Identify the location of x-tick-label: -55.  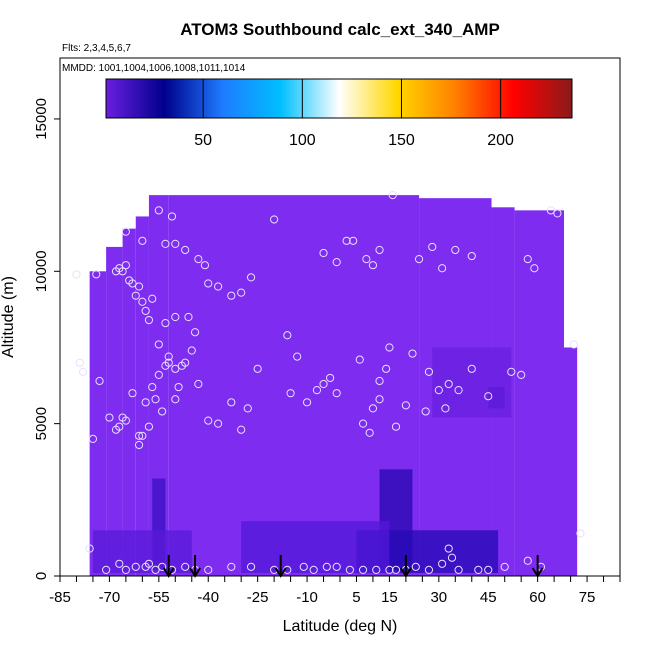
(159, 597).